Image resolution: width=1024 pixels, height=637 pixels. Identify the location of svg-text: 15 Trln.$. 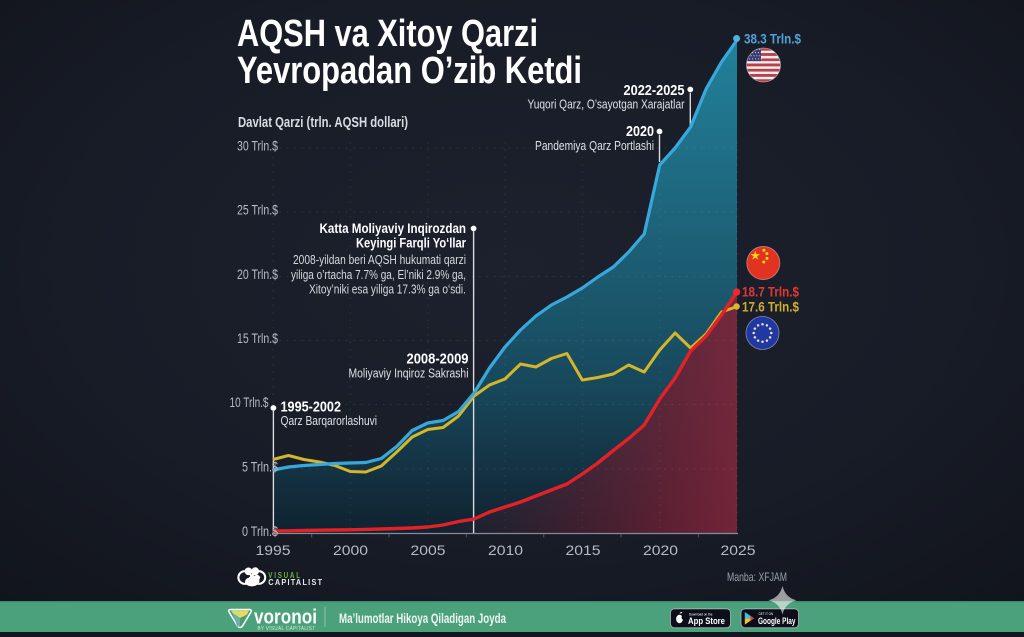
(257, 338).